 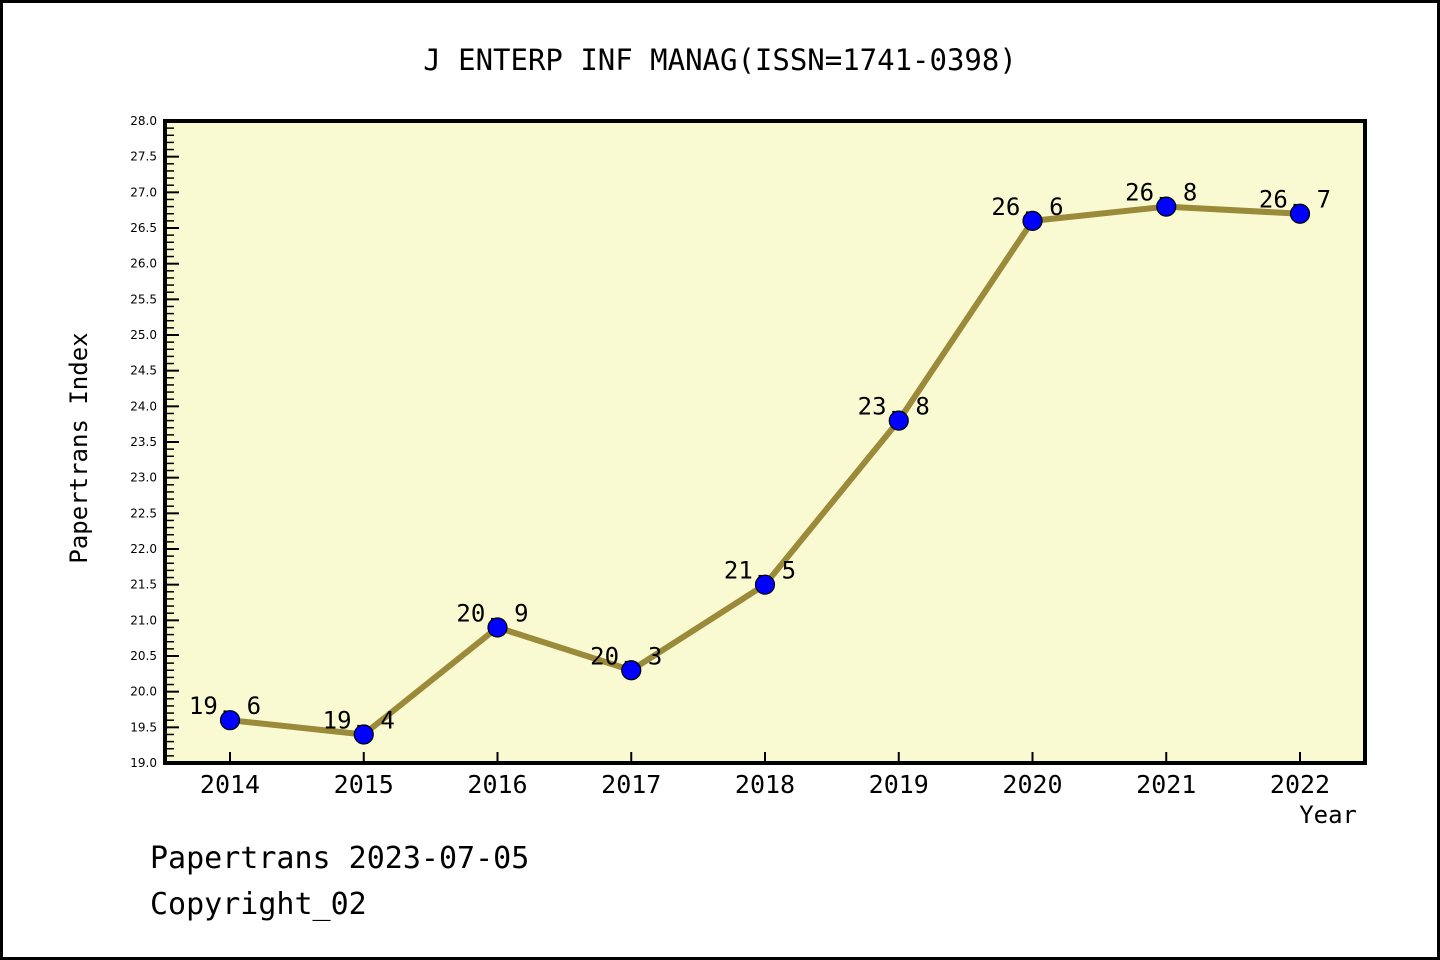 What do you see at coordinates (143, 549) in the screenshot?
I see `y-tick-label: 22.0` at bounding box center [143, 549].